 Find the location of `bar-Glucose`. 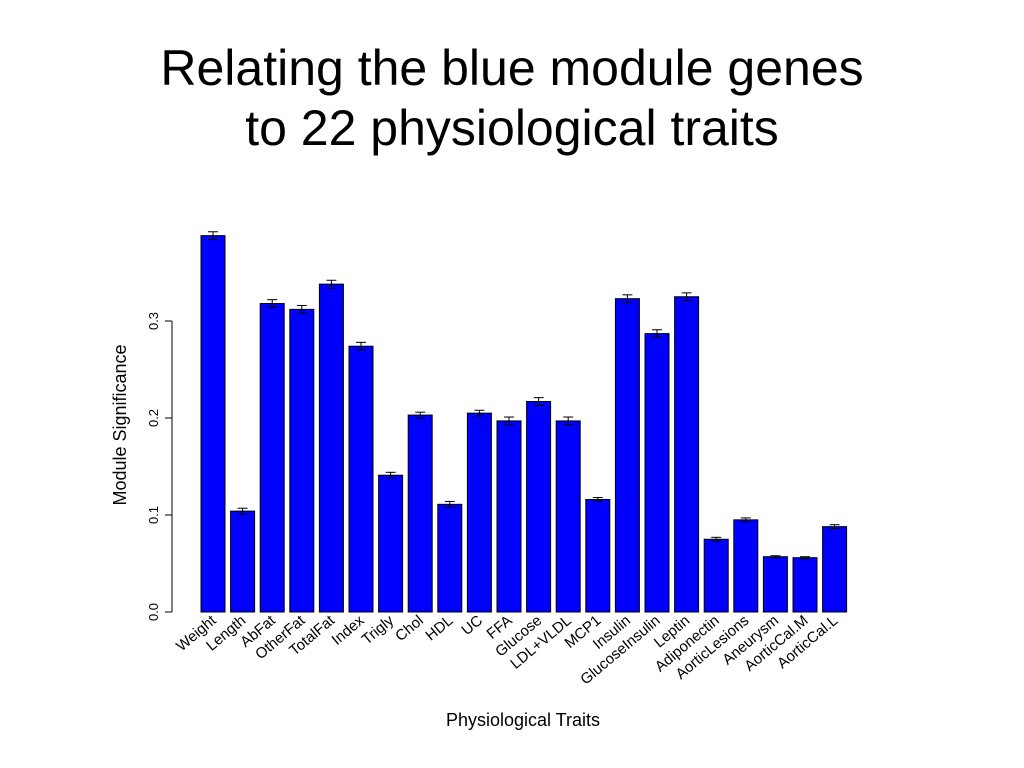

bar-Glucose is located at coordinates (539, 507).